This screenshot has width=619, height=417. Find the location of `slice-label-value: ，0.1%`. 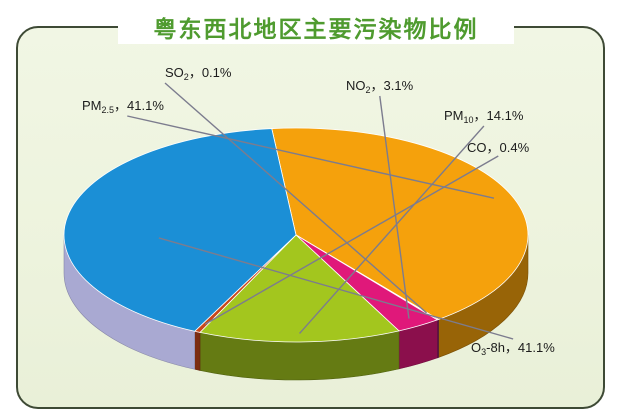

slice-label-value: ，0.1% is located at coordinates (210, 72).